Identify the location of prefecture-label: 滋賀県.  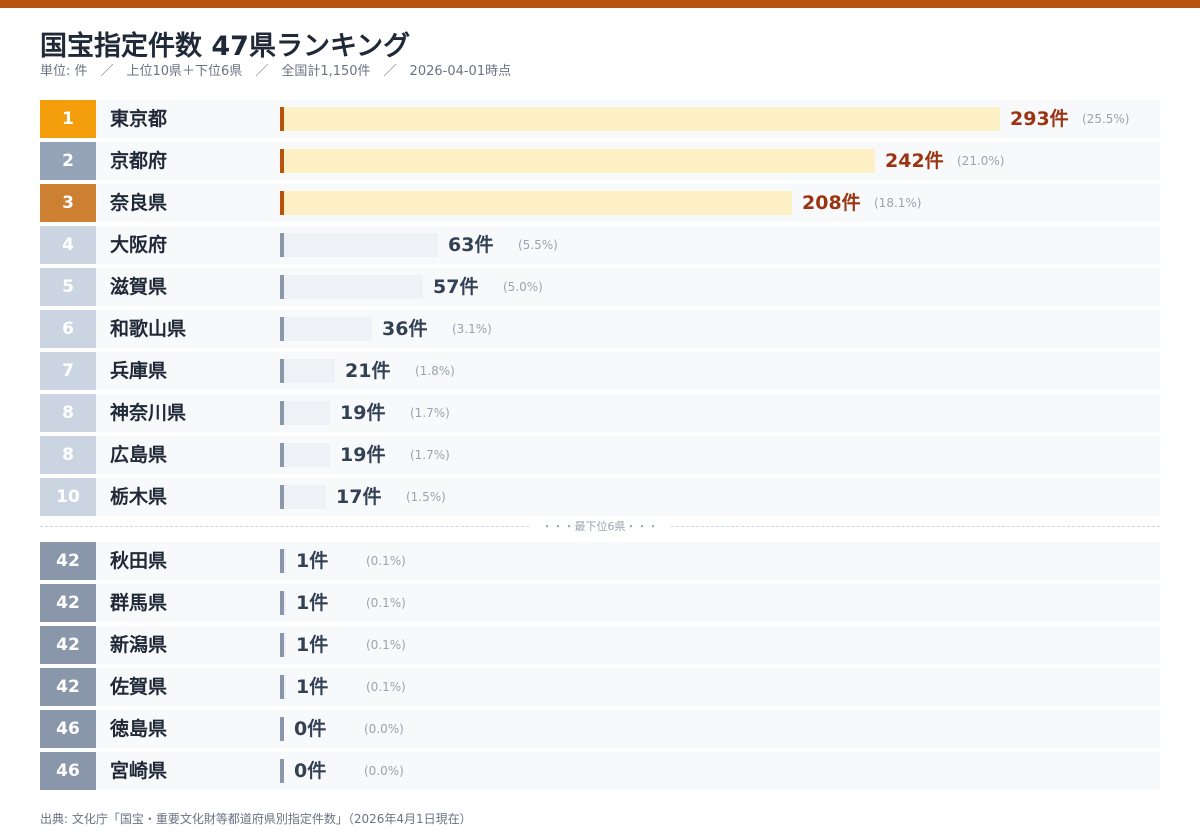
(139, 287).